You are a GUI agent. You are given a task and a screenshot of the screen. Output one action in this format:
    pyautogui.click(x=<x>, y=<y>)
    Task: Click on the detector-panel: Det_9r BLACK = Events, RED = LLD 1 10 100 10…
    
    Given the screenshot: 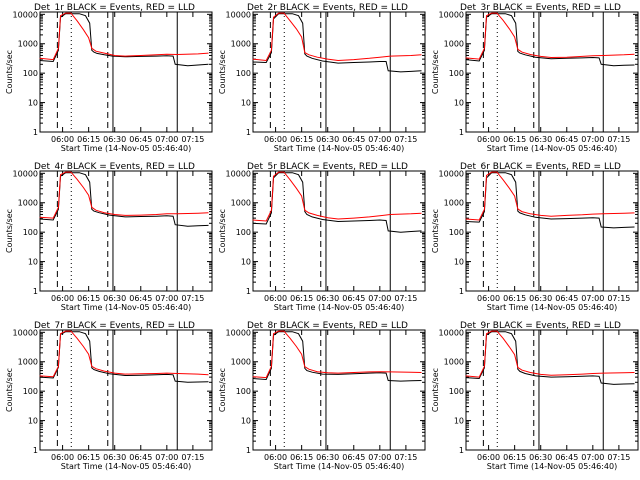 What is the action you would take?
    pyautogui.click(x=535, y=396)
    